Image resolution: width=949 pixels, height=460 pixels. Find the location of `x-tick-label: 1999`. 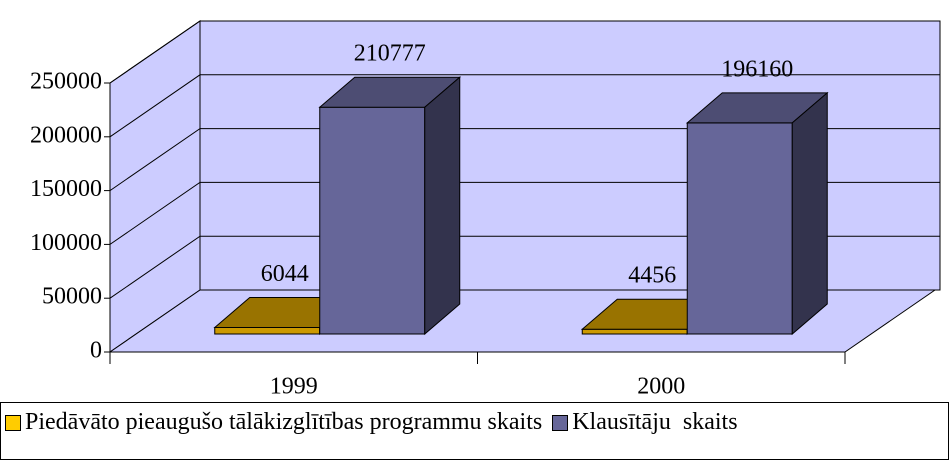

x-tick-label: 1999 is located at coordinates (294, 387).